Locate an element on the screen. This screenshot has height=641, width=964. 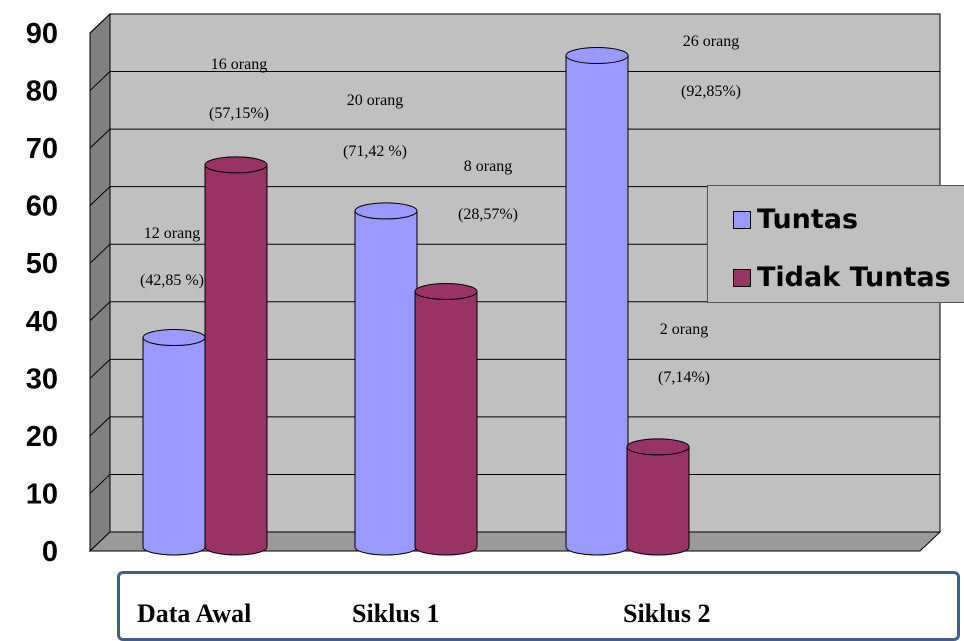
y-tick-label: 90 is located at coordinates (42, 34).